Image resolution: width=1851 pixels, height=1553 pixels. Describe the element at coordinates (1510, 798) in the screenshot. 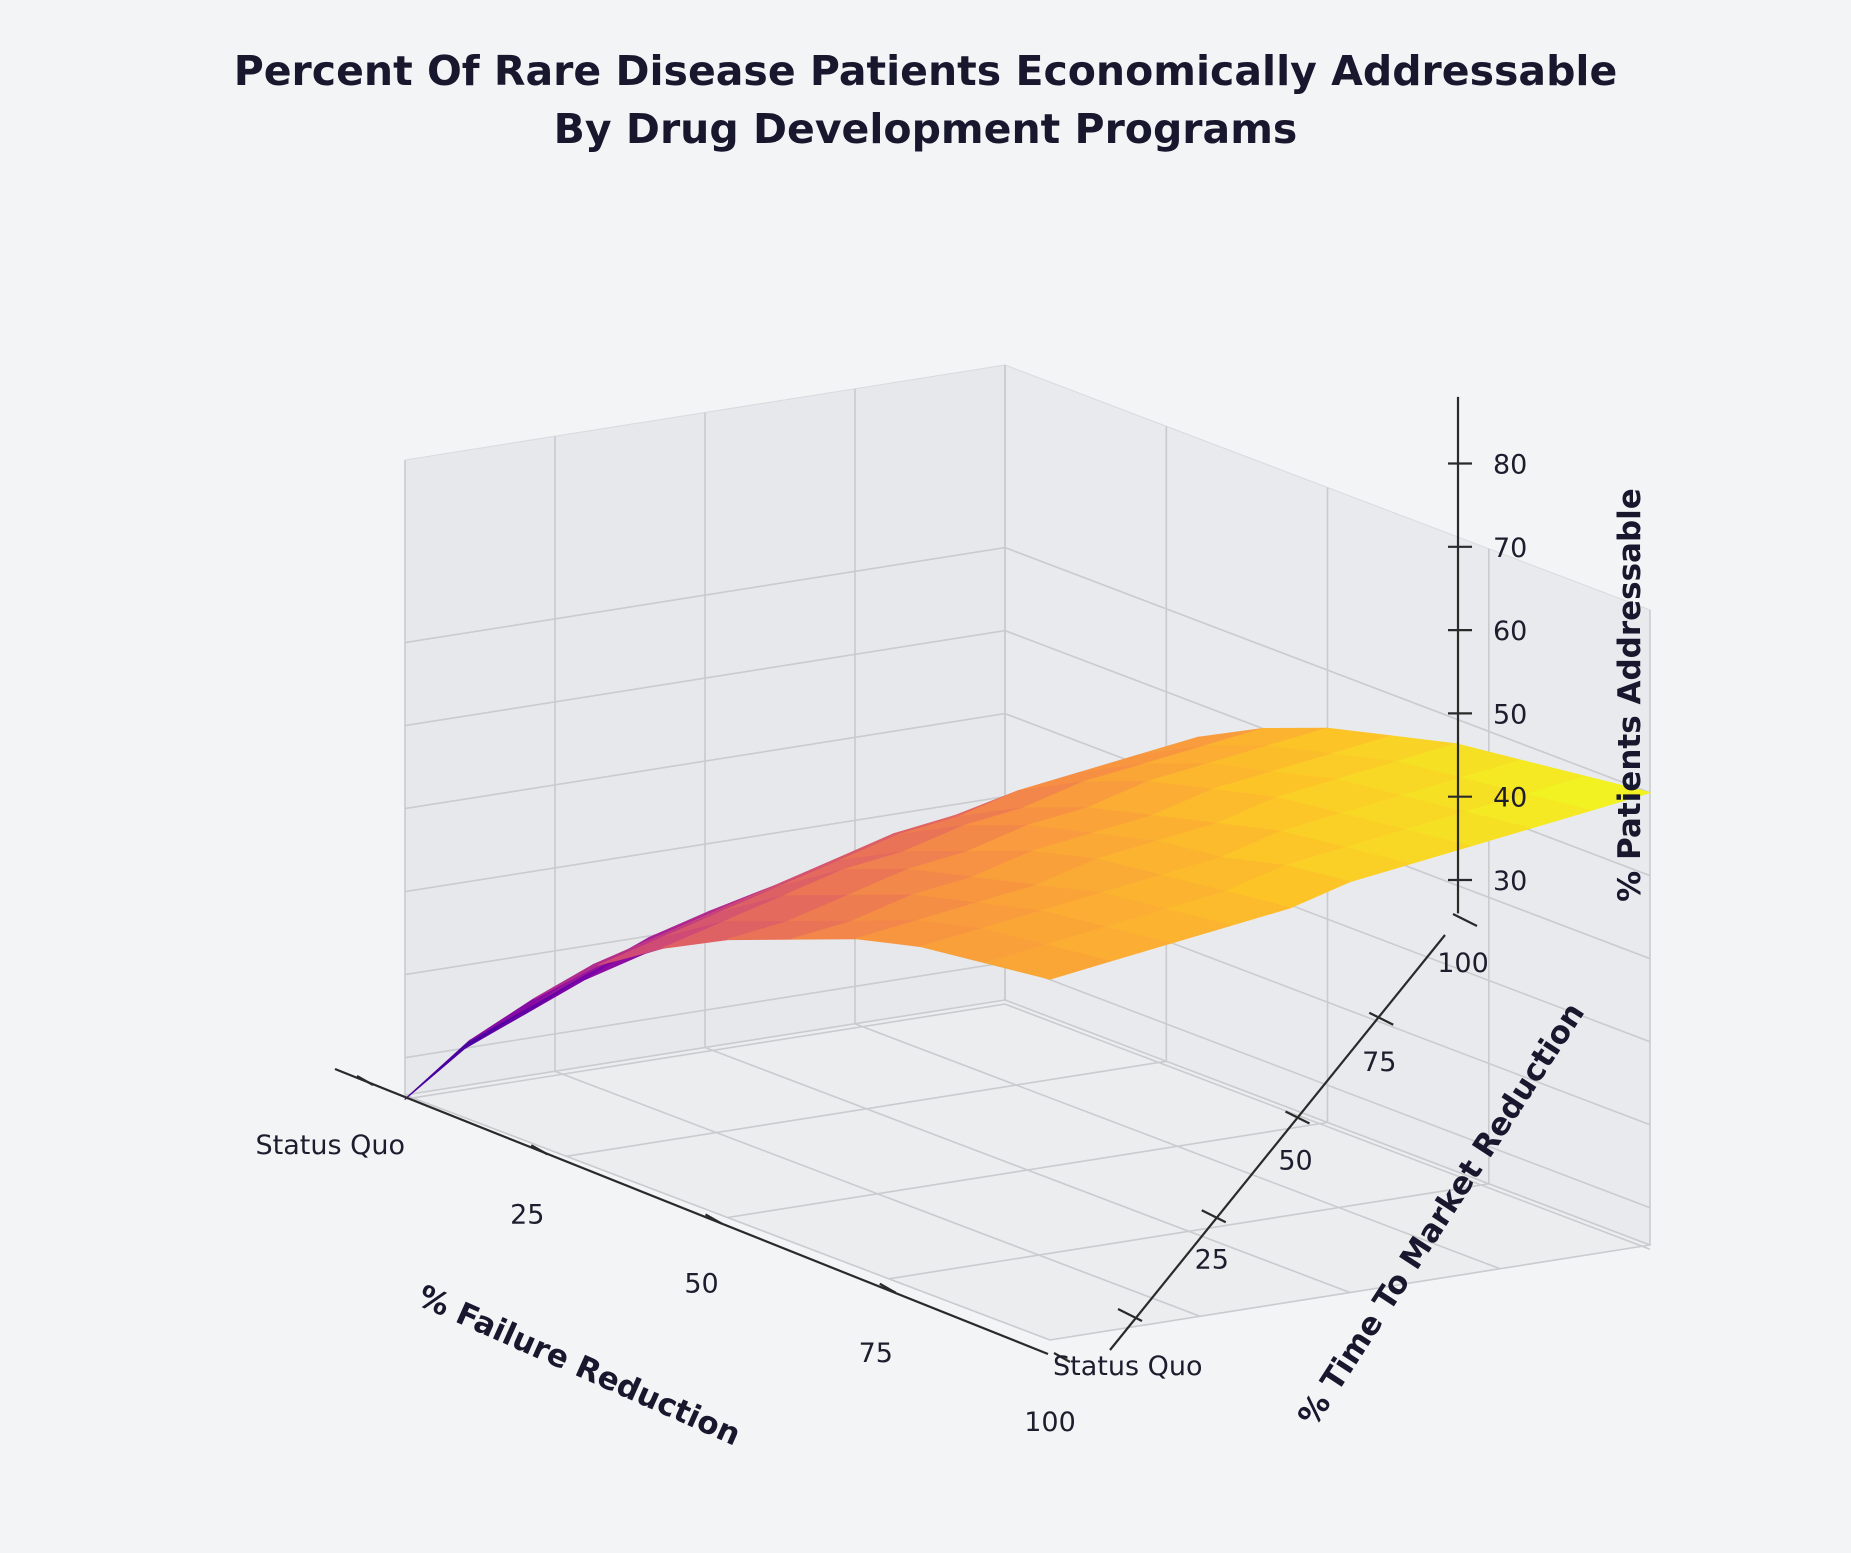

I see `z-tick-label: 40` at that location.